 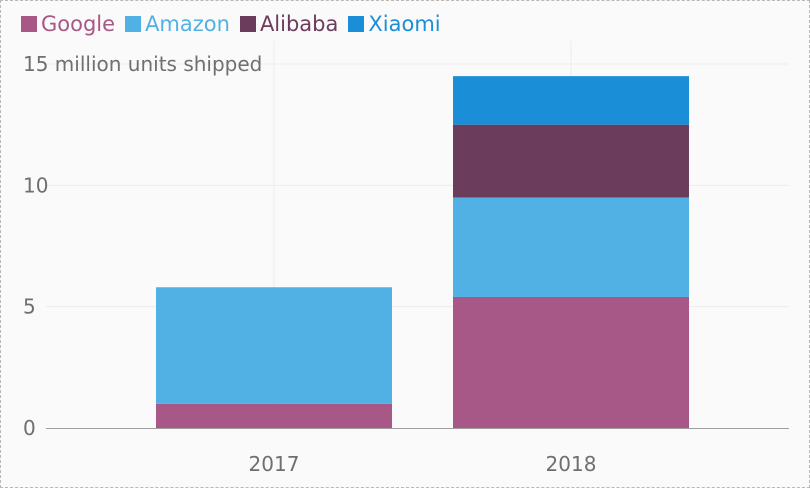 What do you see at coordinates (571, 362) in the screenshot?
I see `bar-google-2018` at bounding box center [571, 362].